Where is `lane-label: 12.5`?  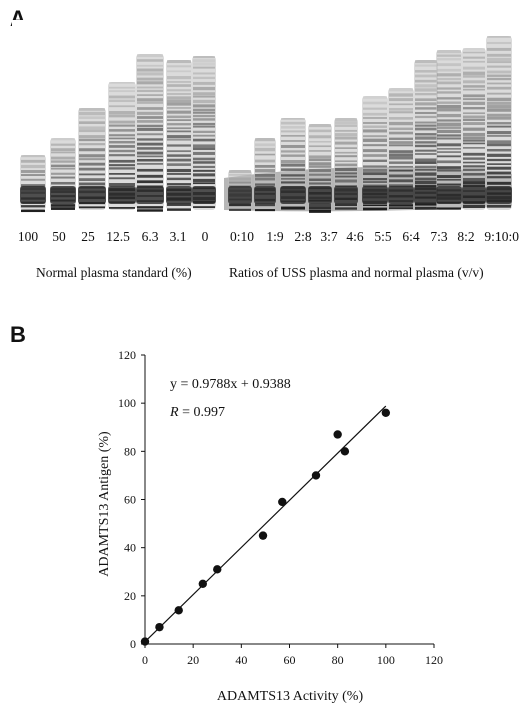
lane-label: 12.5 is located at coordinates (118, 236).